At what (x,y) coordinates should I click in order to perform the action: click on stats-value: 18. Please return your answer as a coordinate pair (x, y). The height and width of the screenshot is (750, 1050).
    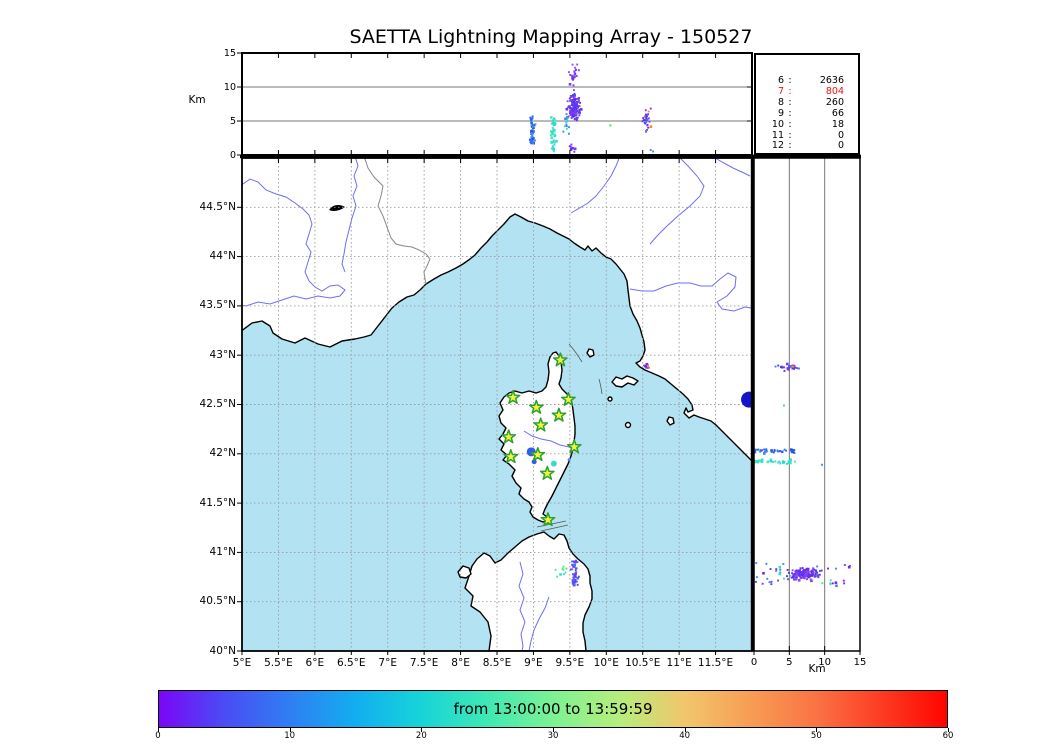
    Looking at the image, I should click on (837, 124).